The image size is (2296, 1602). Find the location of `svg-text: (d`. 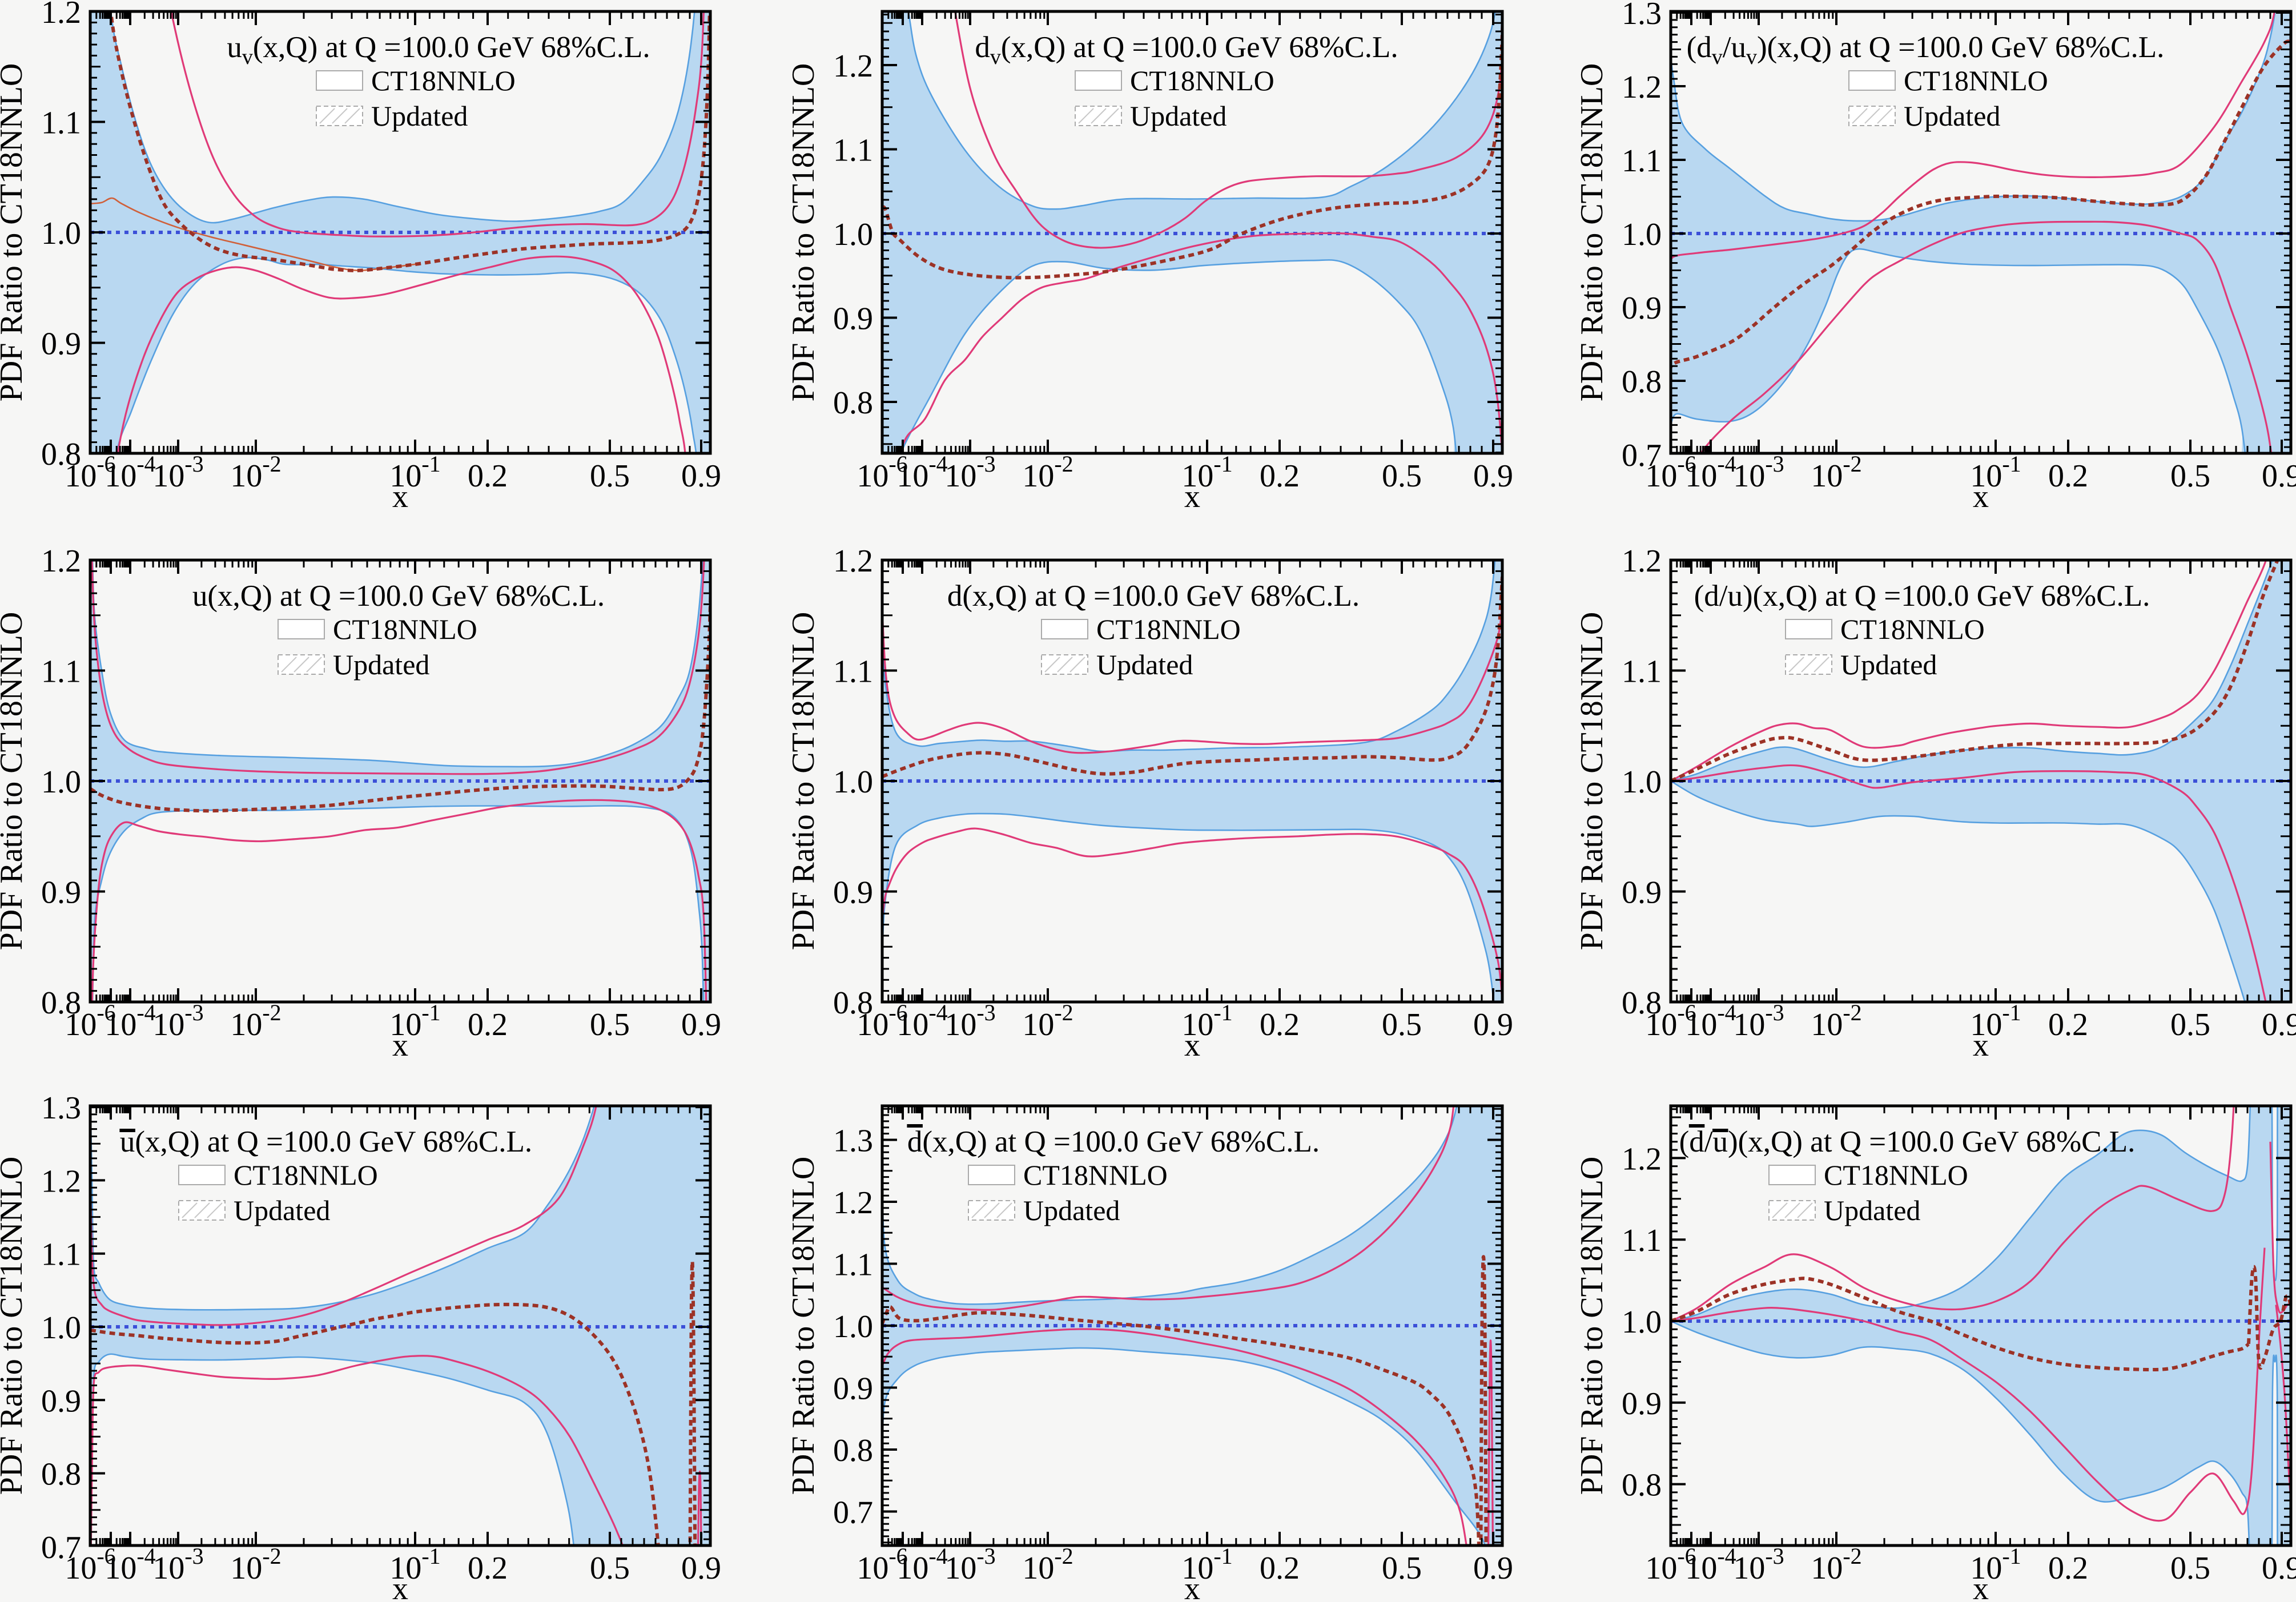

svg-text: (d is located at coordinates (1699, 47).